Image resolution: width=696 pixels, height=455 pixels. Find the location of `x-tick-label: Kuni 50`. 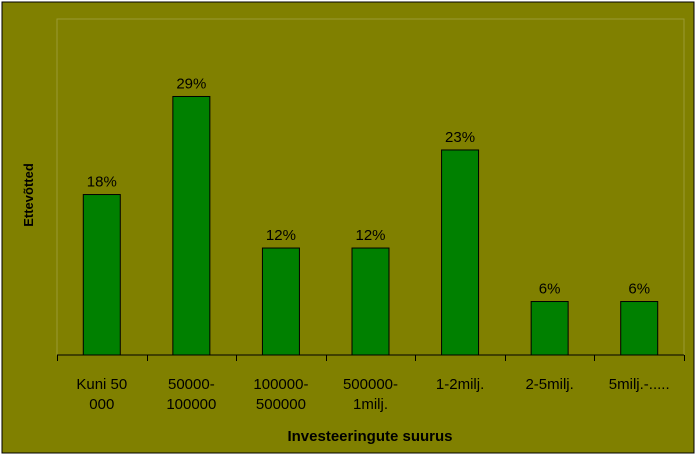

x-tick-label: Kuni 50 is located at coordinates (101, 384).